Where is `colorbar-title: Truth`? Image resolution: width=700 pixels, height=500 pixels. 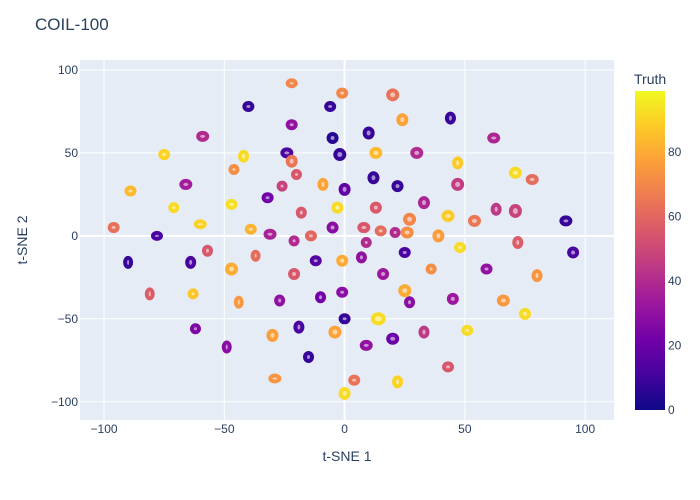
colorbar-title: Truth is located at coordinates (650, 79).